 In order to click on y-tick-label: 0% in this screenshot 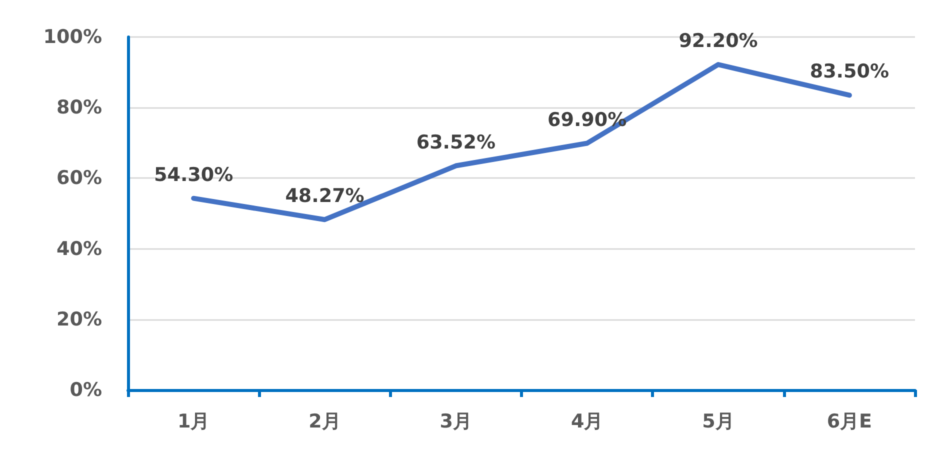, I will do `click(86, 390)`.